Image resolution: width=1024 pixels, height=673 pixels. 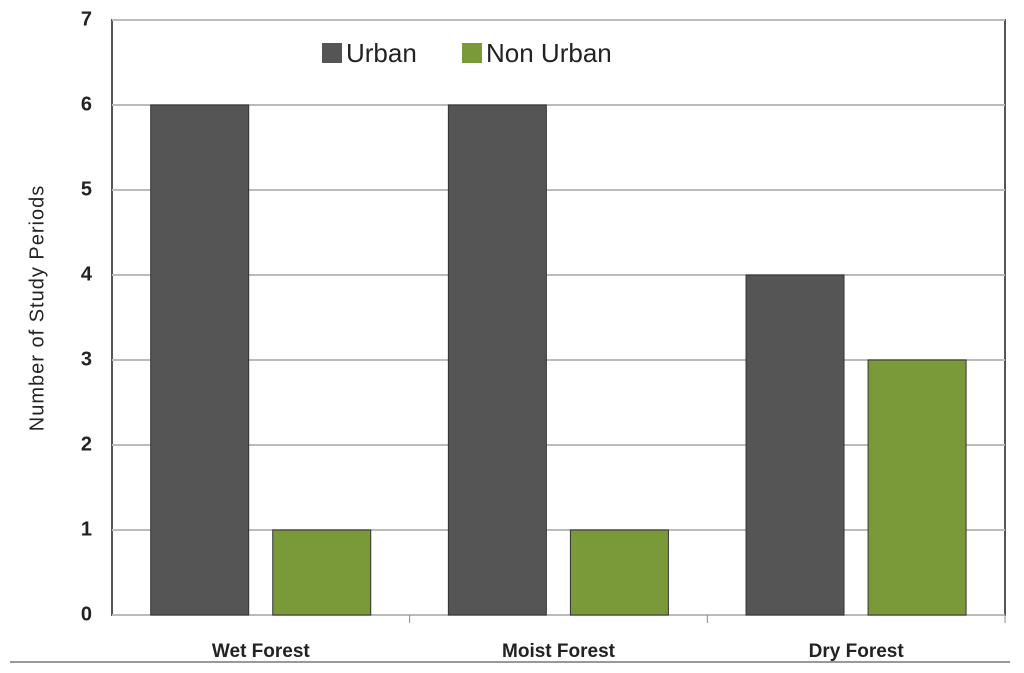 What do you see at coordinates (261, 651) in the screenshot?
I see `x-tick-label: Wet Forest` at bounding box center [261, 651].